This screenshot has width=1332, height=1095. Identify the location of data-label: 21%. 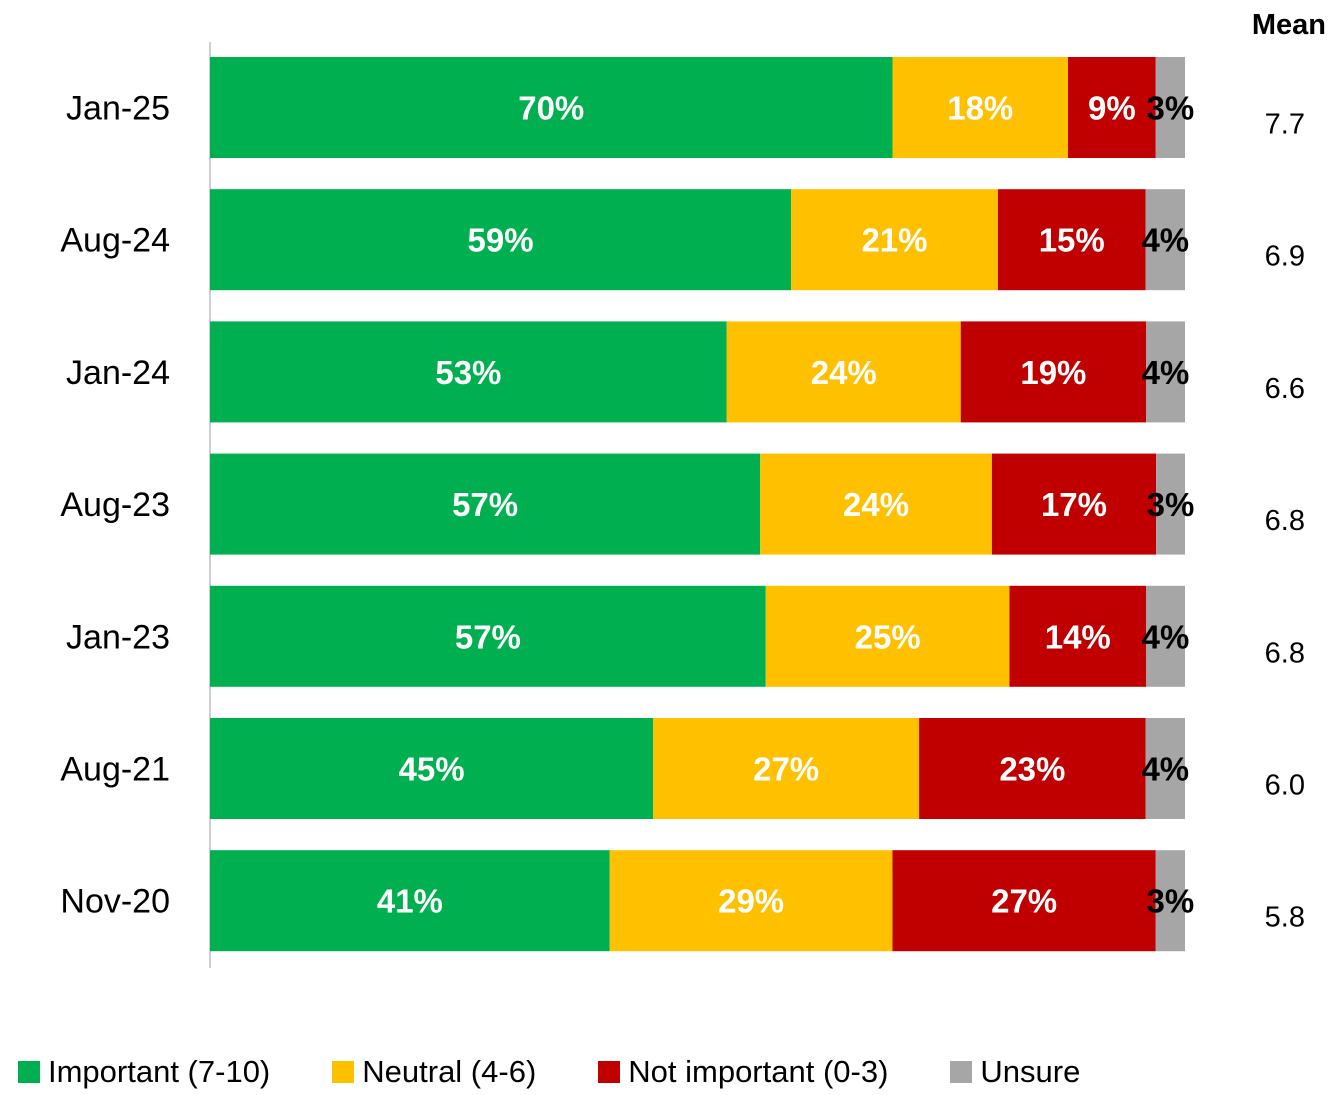
(894, 240).